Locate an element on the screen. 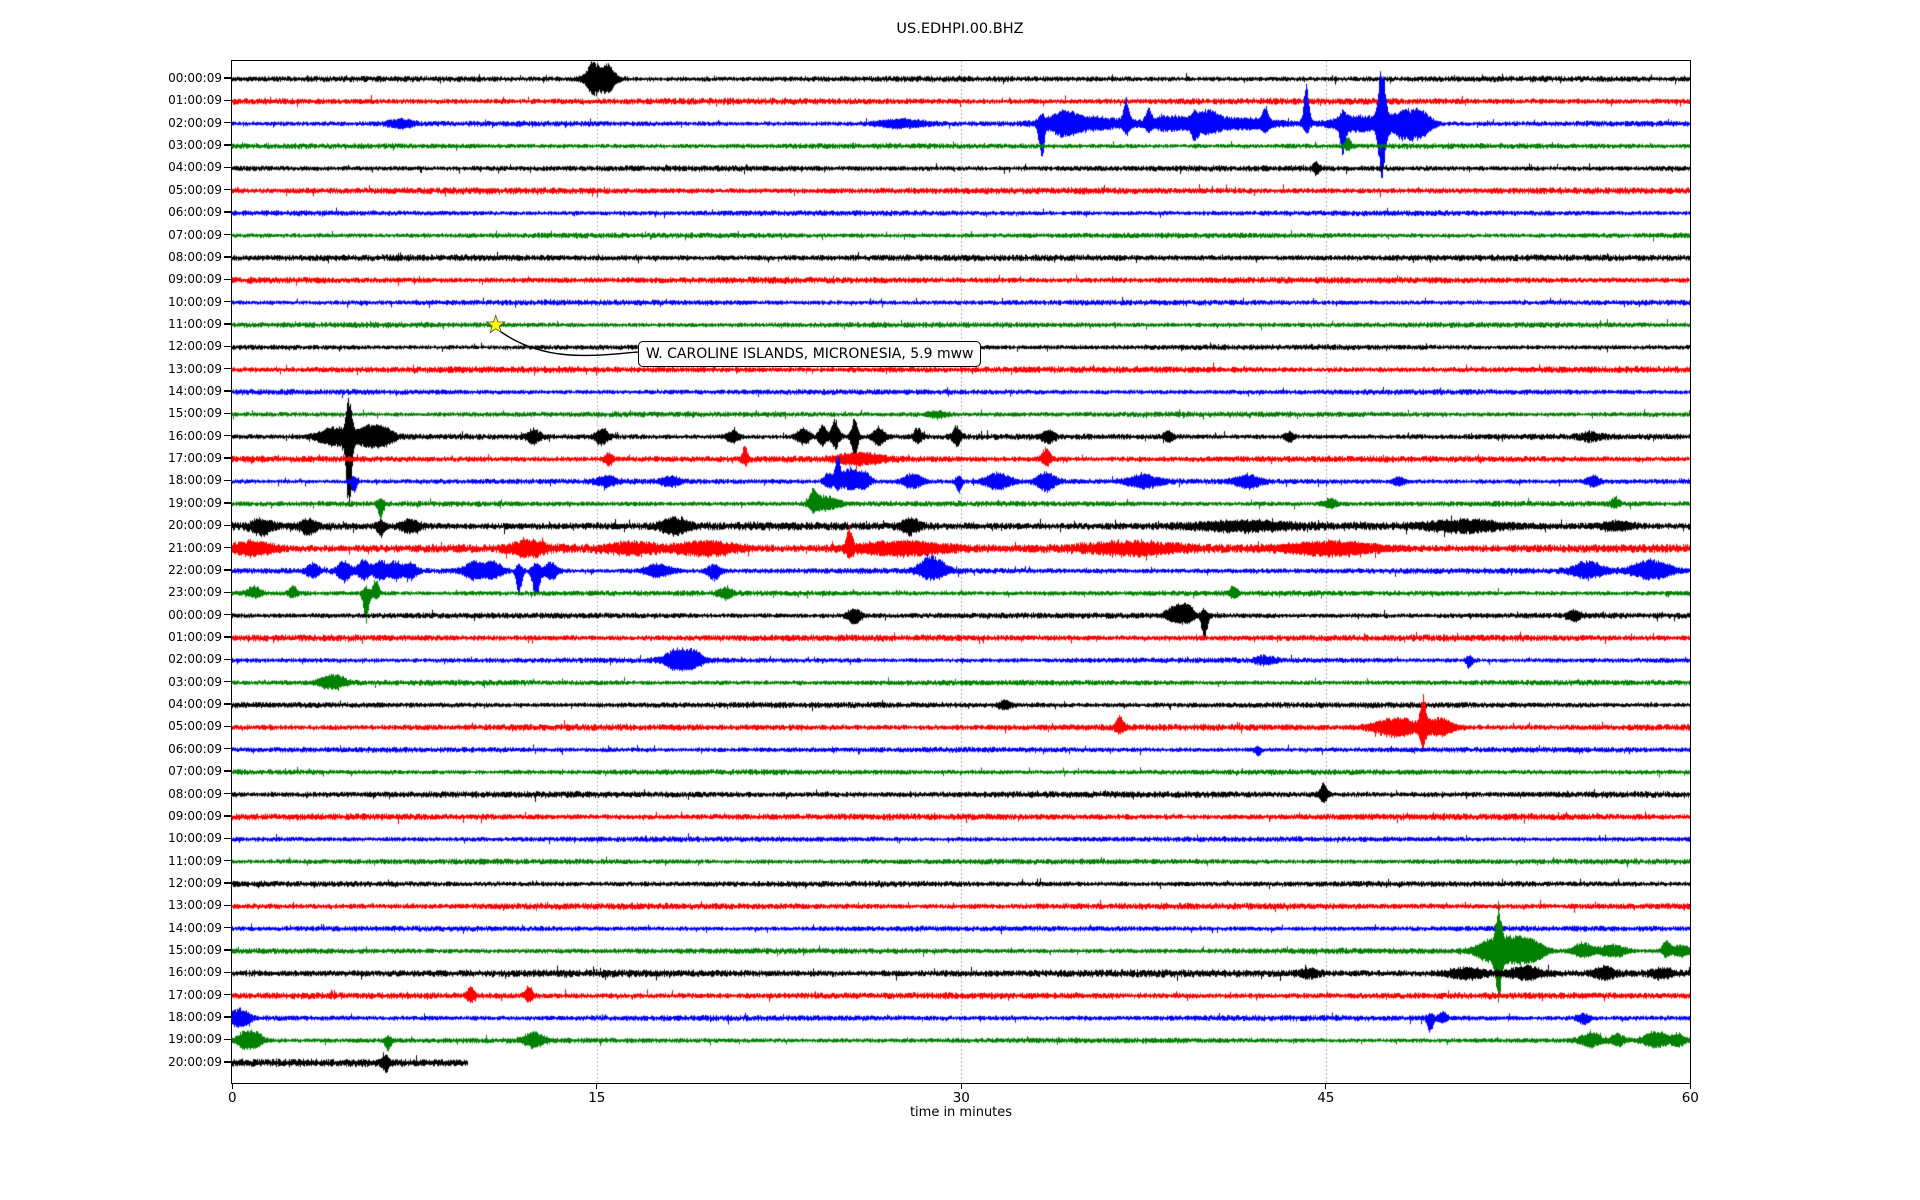  y-tick-label: 06:00:09 is located at coordinates (195, 748).